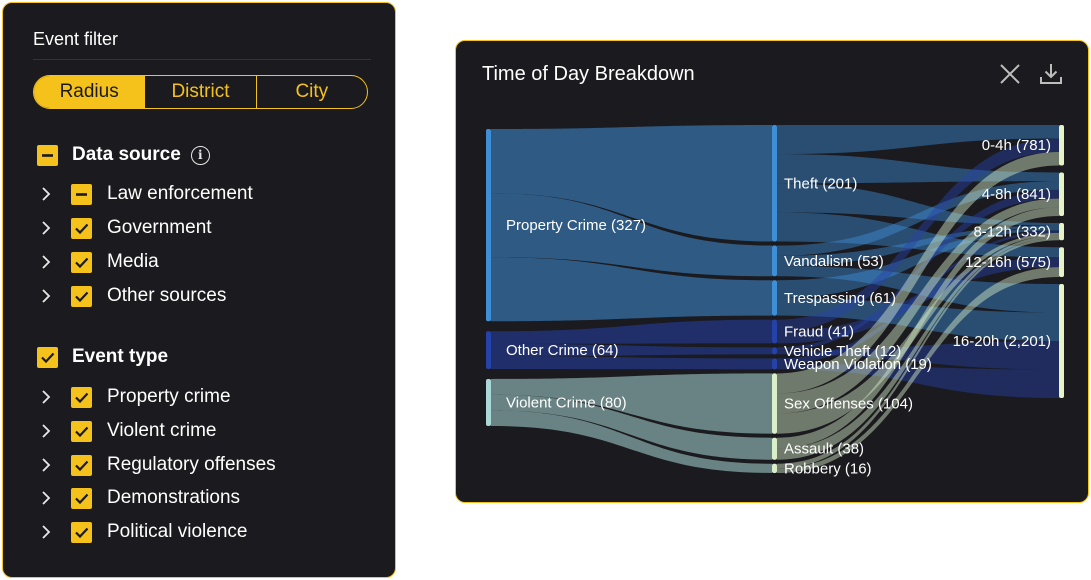 This screenshot has height=580, width=1091. Describe the element at coordinates (174, 497) in the screenshot. I see `demonstrations-label: Demonstrations` at that location.